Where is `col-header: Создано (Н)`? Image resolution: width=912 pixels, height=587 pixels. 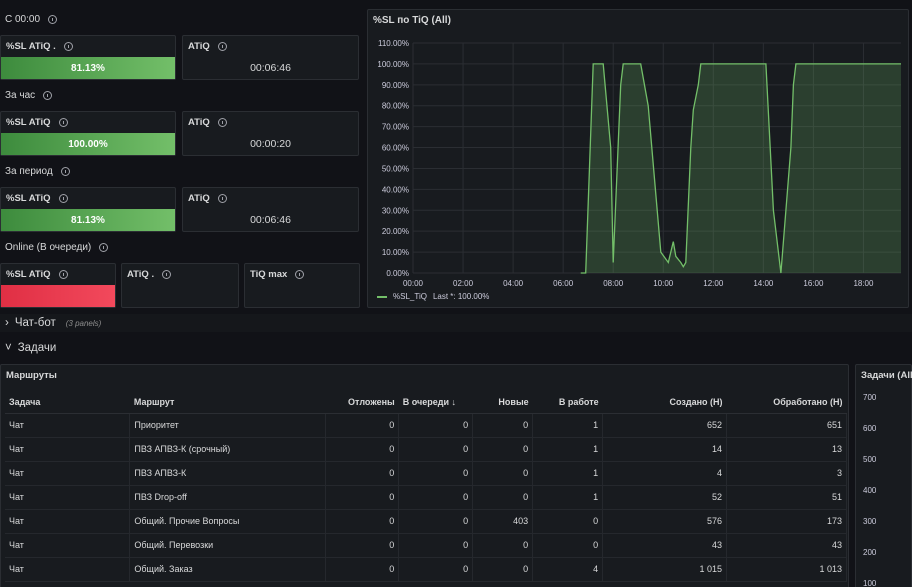
col-header: Создано (Н) is located at coordinates (664, 402).